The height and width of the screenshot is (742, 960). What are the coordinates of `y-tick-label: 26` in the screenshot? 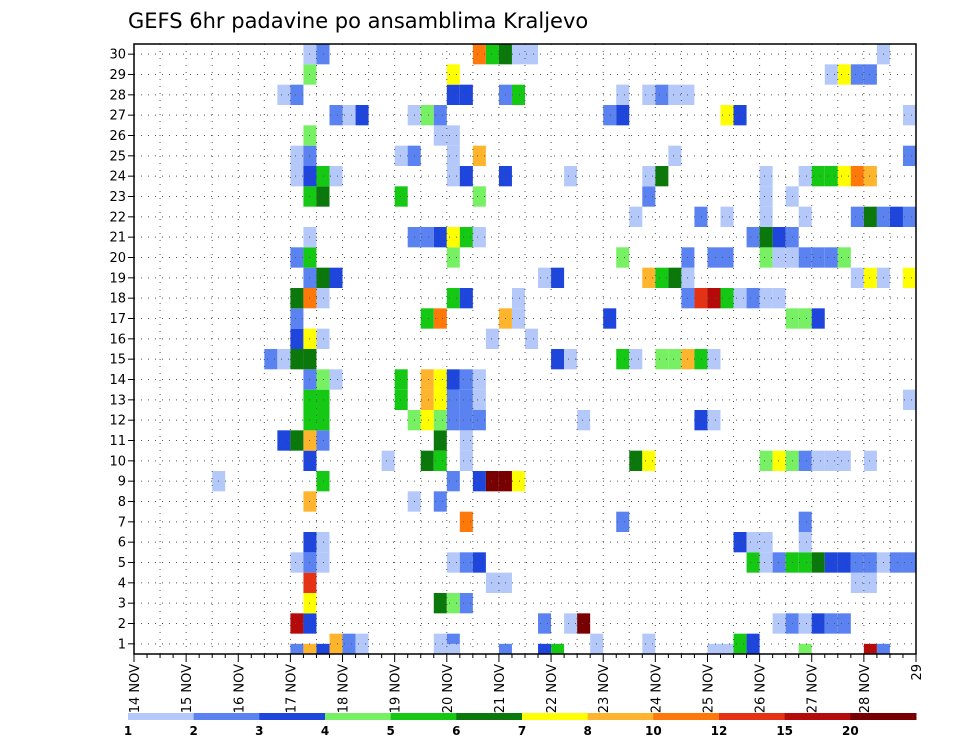 It's located at (117, 136).